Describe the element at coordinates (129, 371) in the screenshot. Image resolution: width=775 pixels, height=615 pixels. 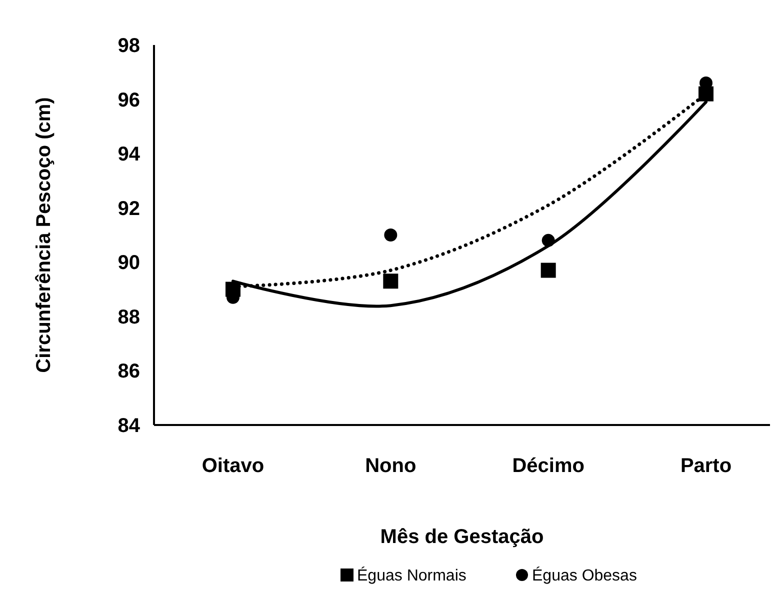
I see `y-tick-label: 86` at that location.